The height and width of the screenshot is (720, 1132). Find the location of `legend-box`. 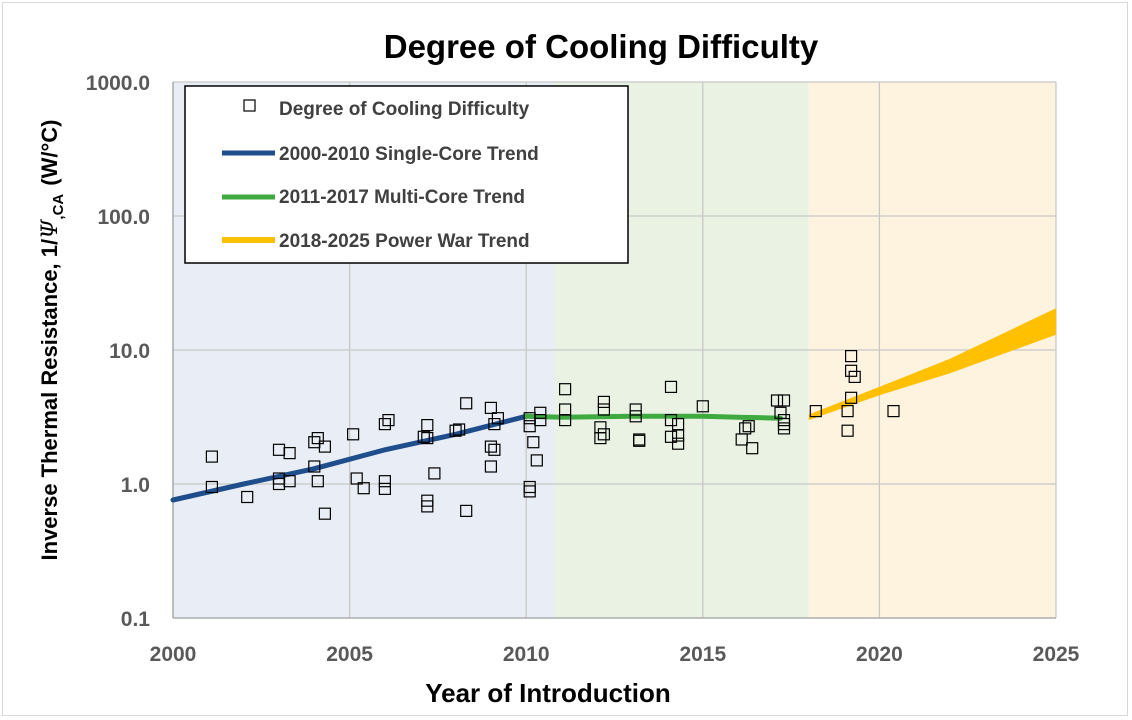

legend-box is located at coordinates (406, 174).